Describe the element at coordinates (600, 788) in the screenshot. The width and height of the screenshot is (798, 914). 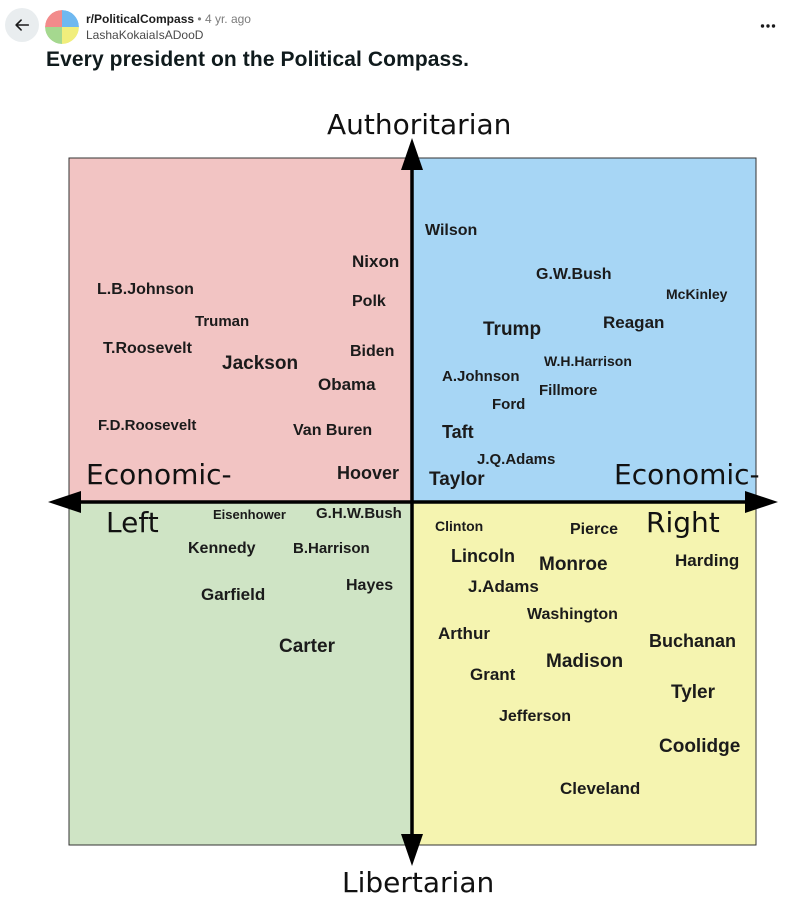
I see `president-label: Cleveland` at that location.